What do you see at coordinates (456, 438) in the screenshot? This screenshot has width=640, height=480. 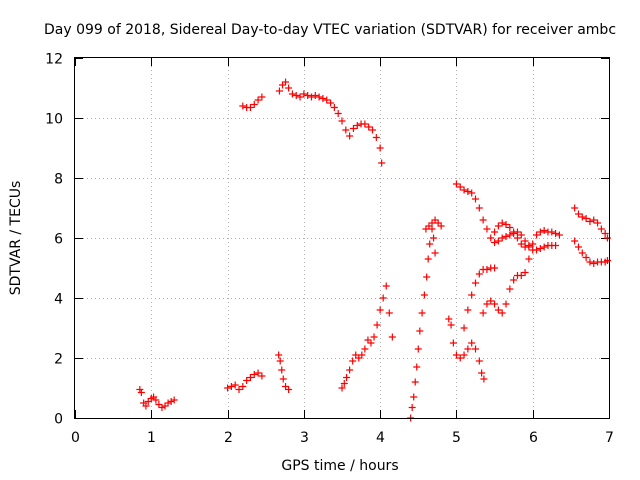 I see `x-tick-label: 5` at bounding box center [456, 438].